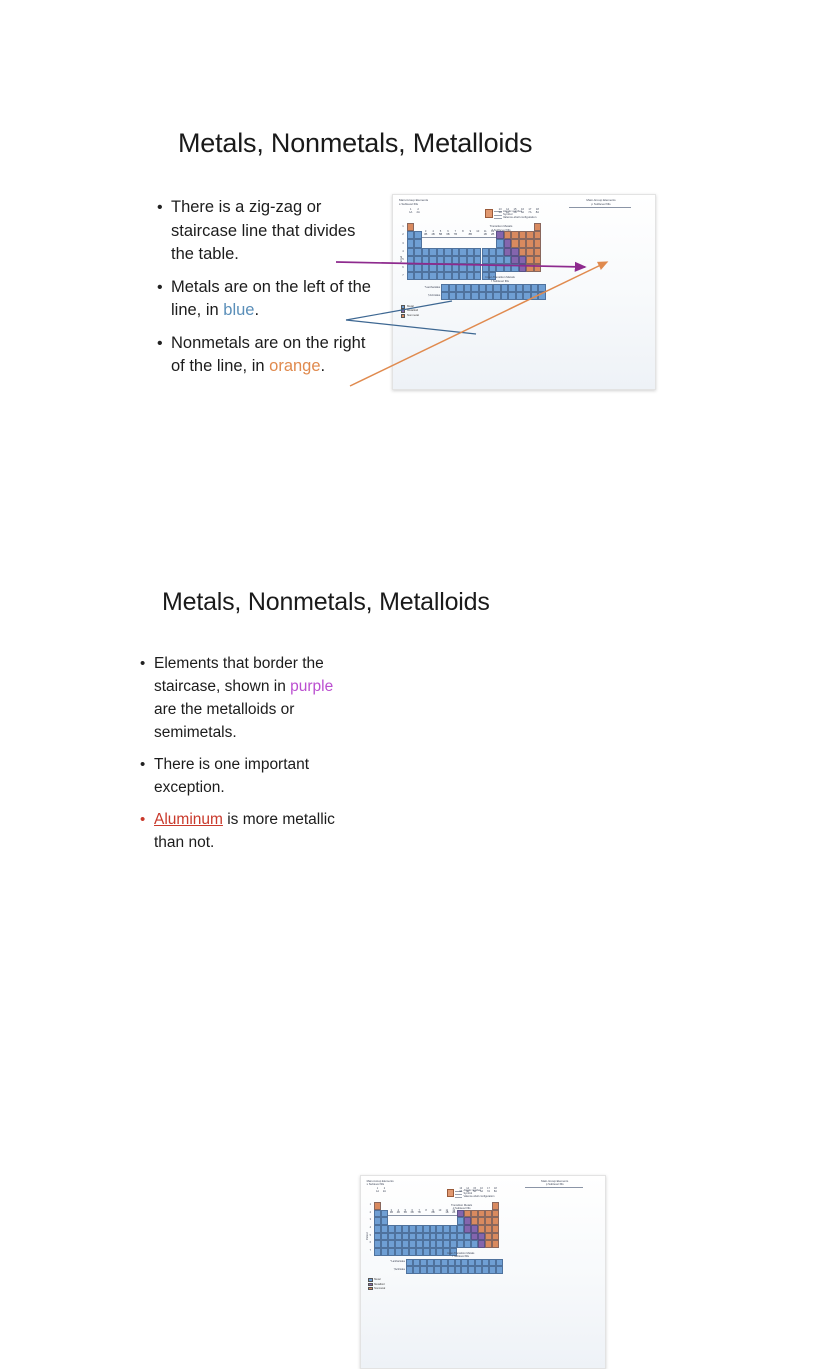  What do you see at coordinates (489, 213) in the screenshot?
I see `key-sample-element` at bounding box center [489, 213].